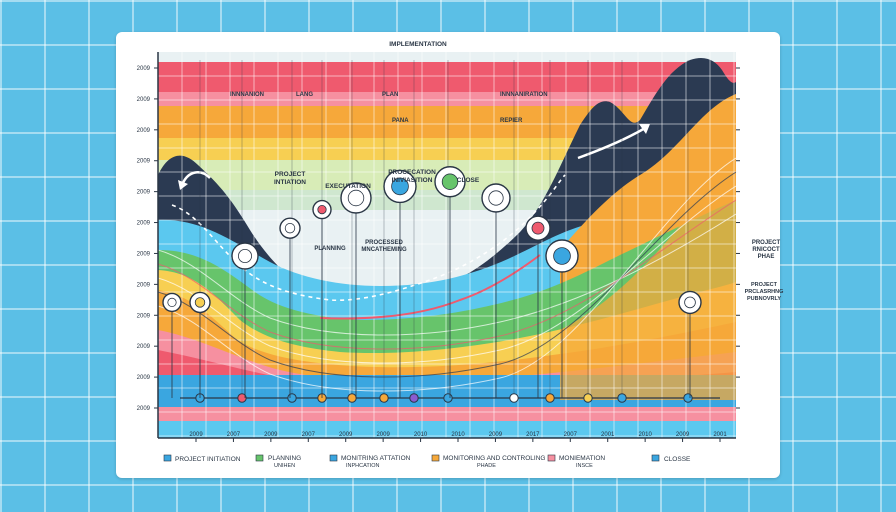 Image resolution: width=896 pixels, height=512 pixels. I want to click on orange-right-tail, so click(648, 282).